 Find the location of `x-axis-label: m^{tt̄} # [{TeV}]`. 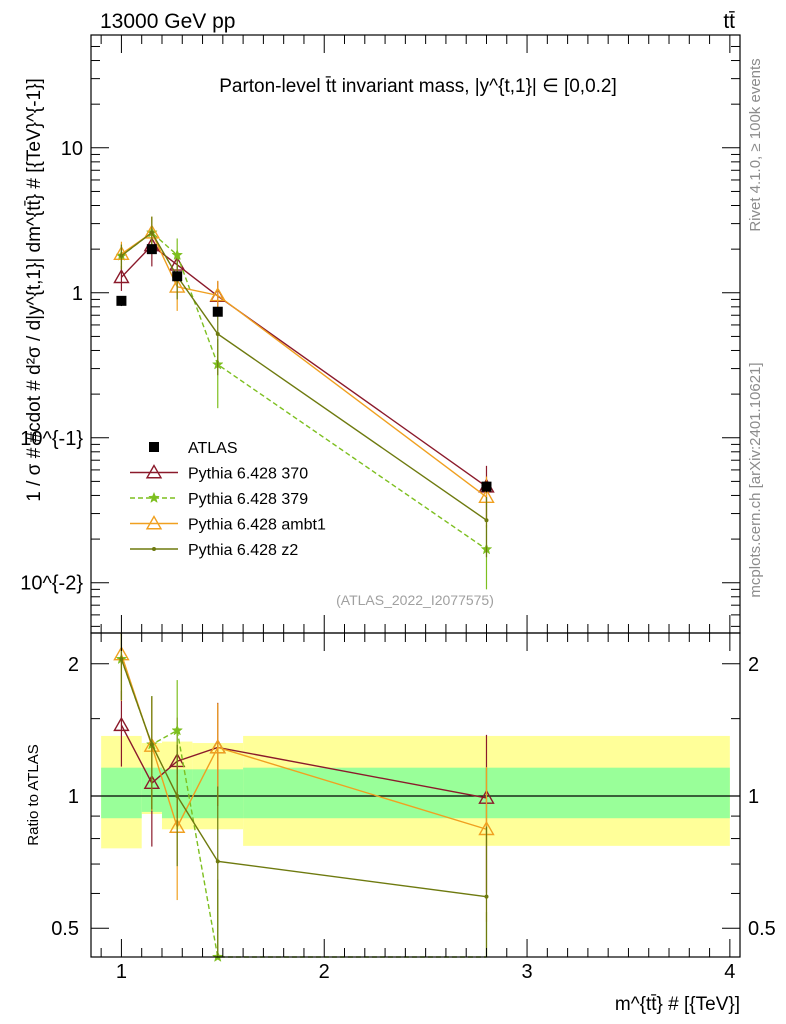

x-axis-label: m^{tt̄} # [{TeV}] is located at coordinates (677, 1004).